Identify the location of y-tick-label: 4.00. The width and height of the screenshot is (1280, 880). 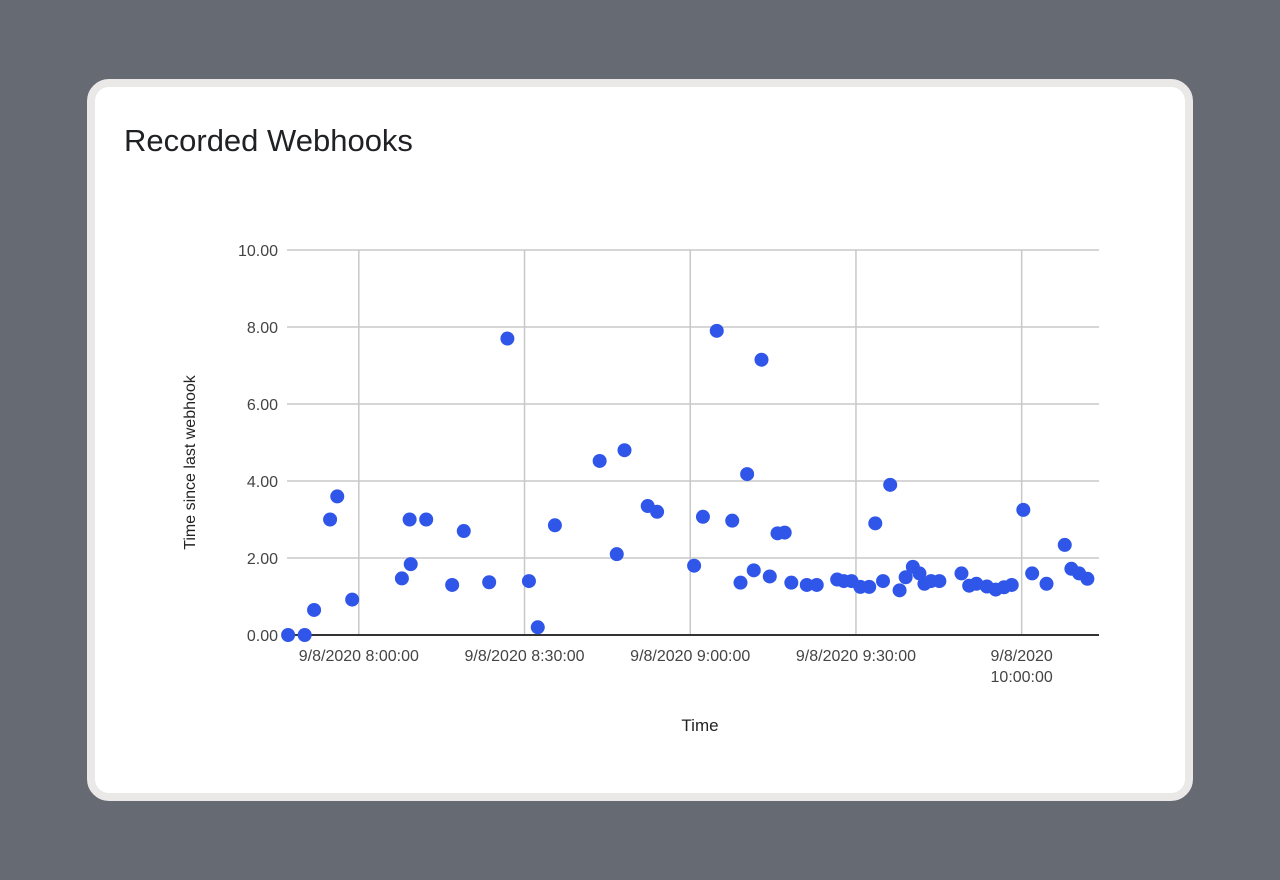
(262, 482).